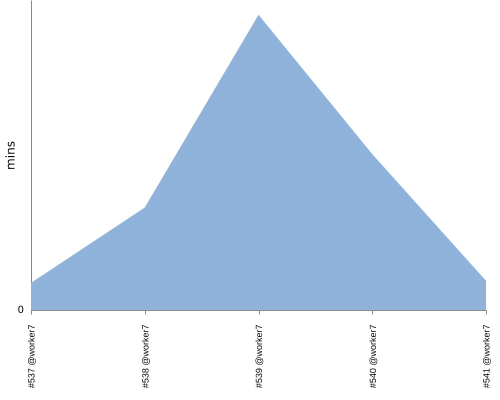 The height and width of the screenshot is (400, 500). Describe the element at coordinates (145, 356) in the screenshot. I see `x-tick-label: #538 @worker7` at that location.